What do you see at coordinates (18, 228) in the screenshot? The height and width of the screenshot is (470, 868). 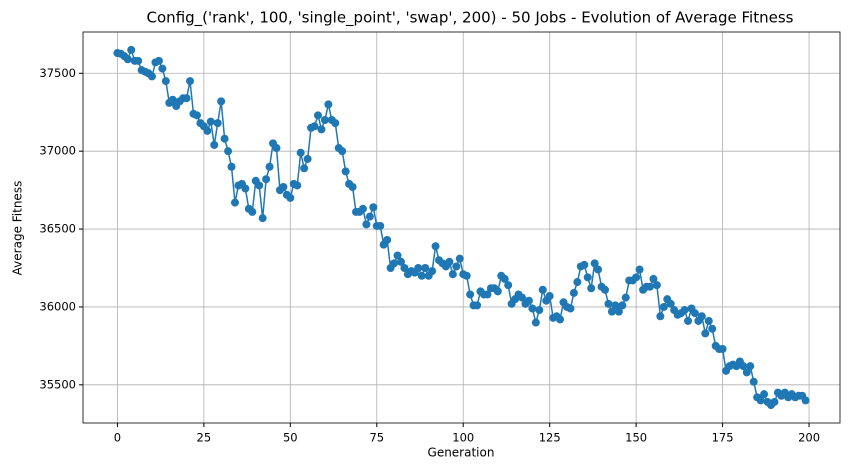 I see `y-axis-label: Average Fitness` at bounding box center [18, 228].